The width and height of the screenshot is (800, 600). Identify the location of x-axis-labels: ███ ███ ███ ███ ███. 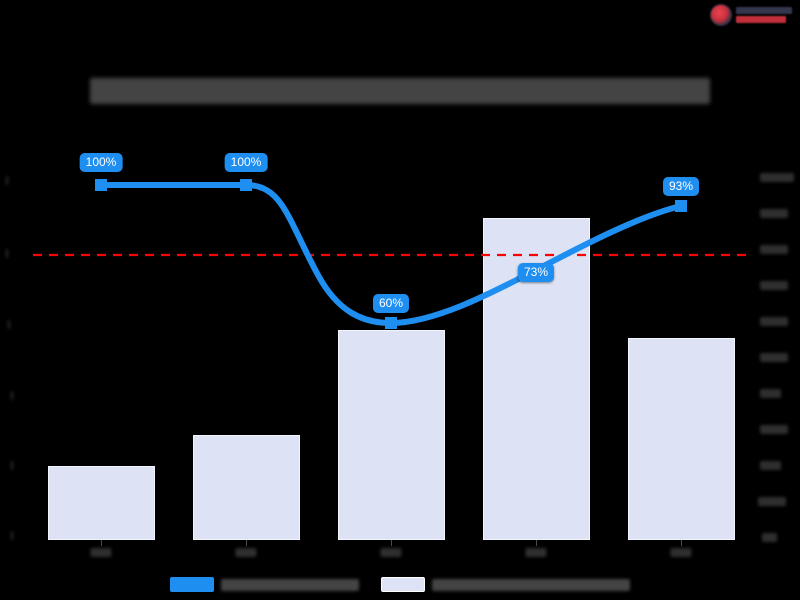
(390, 556).